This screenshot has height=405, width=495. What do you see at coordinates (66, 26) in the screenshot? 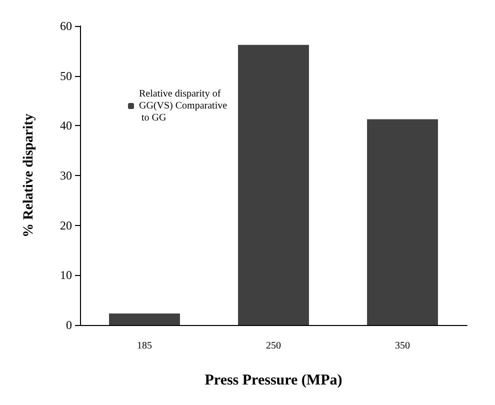
I see `y-tick-label: 60` at bounding box center [66, 26].